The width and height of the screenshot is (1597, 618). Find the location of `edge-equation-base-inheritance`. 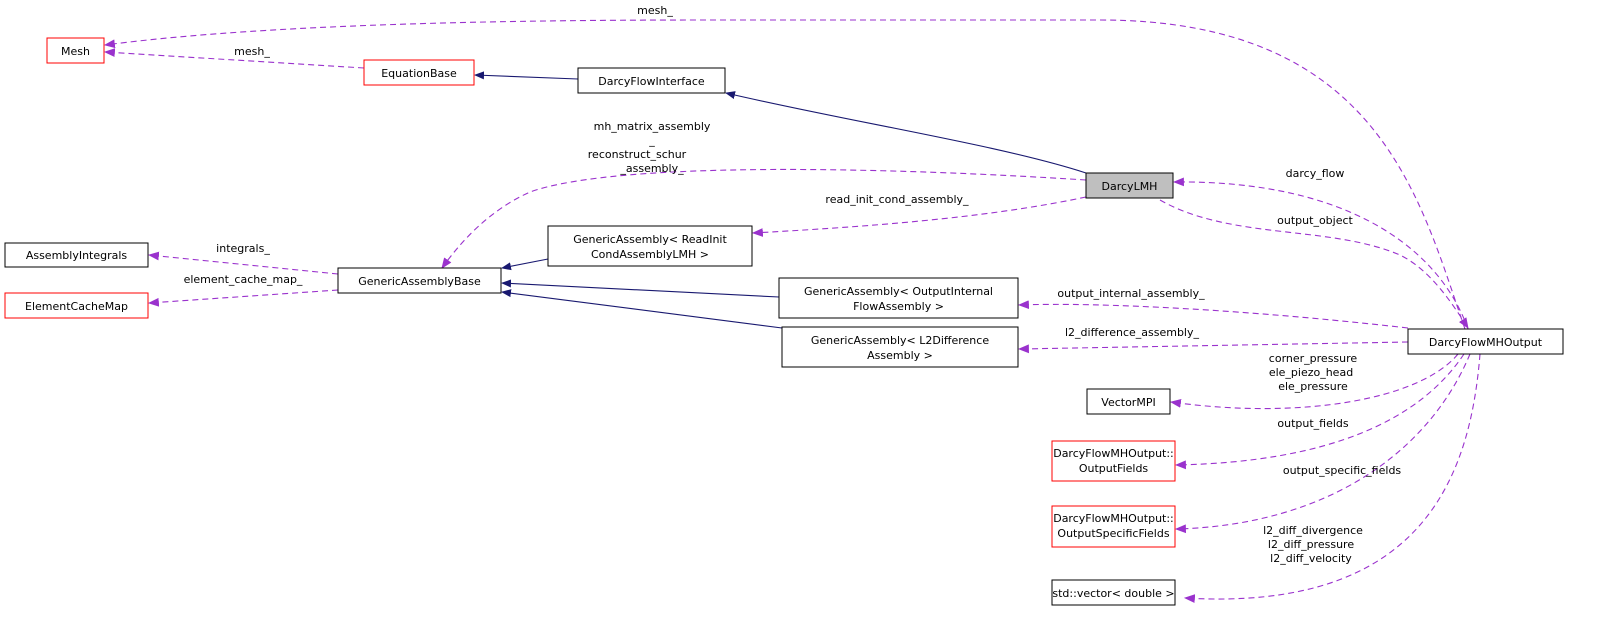

edge-equation-base-inheritance is located at coordinates (526, 75).